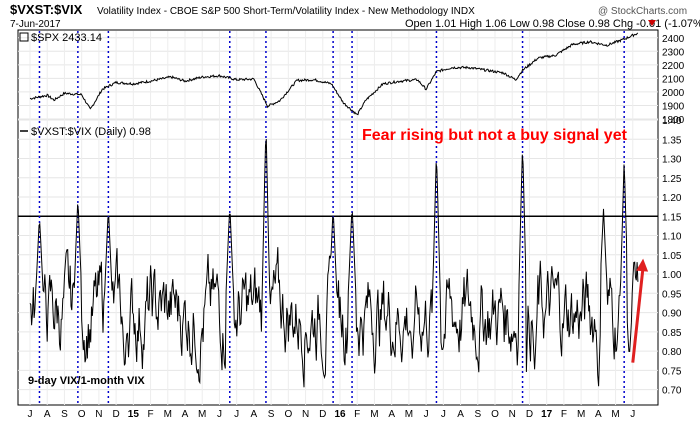 This screenshot has width=700, height=421. I want to click on spx-tick-label: 2300, so click(673, 52).